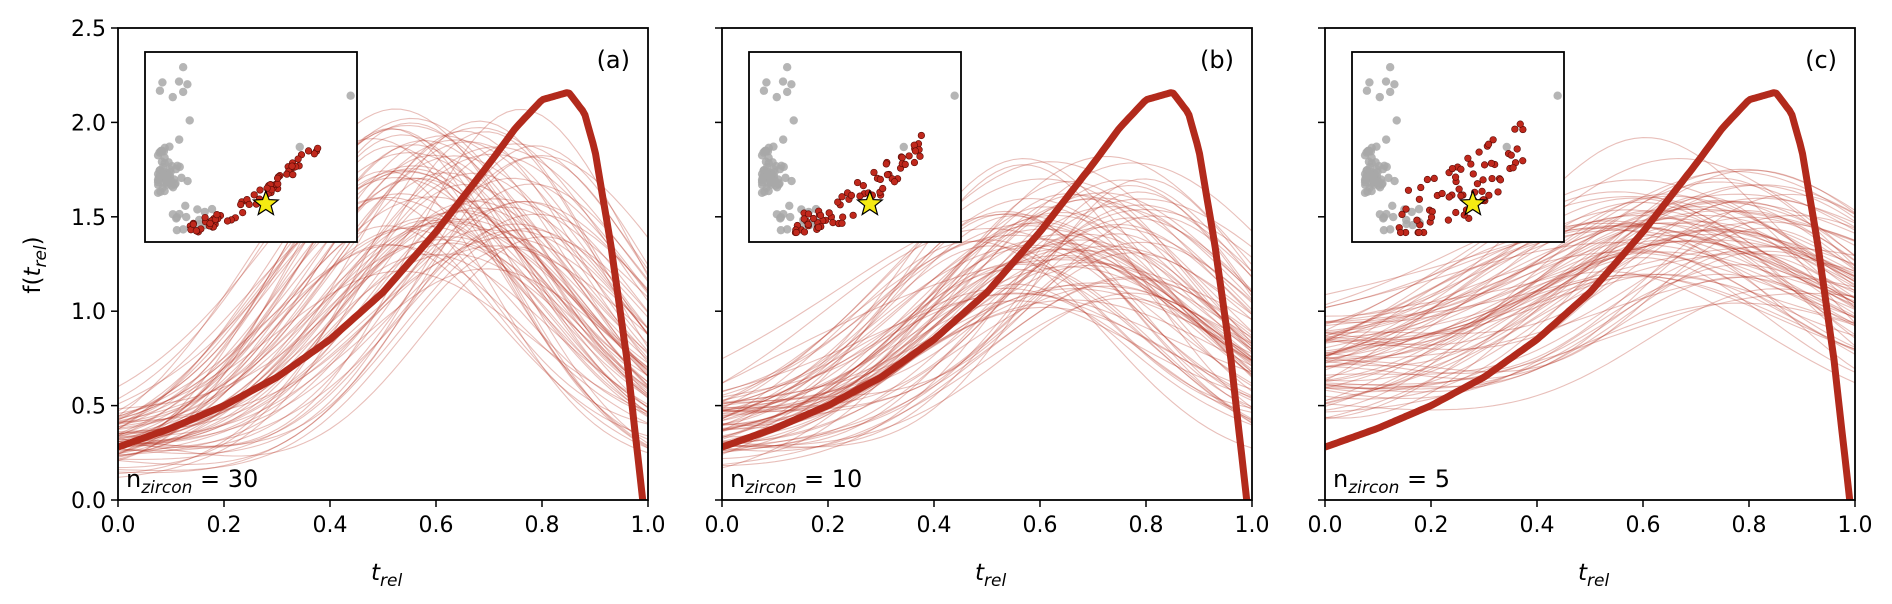 The height and width of the screenshot is (604, 1892). Describe the element at coordinates (88, 407) in the screenshot. I see `y-tick-label: 0.5` at that location.